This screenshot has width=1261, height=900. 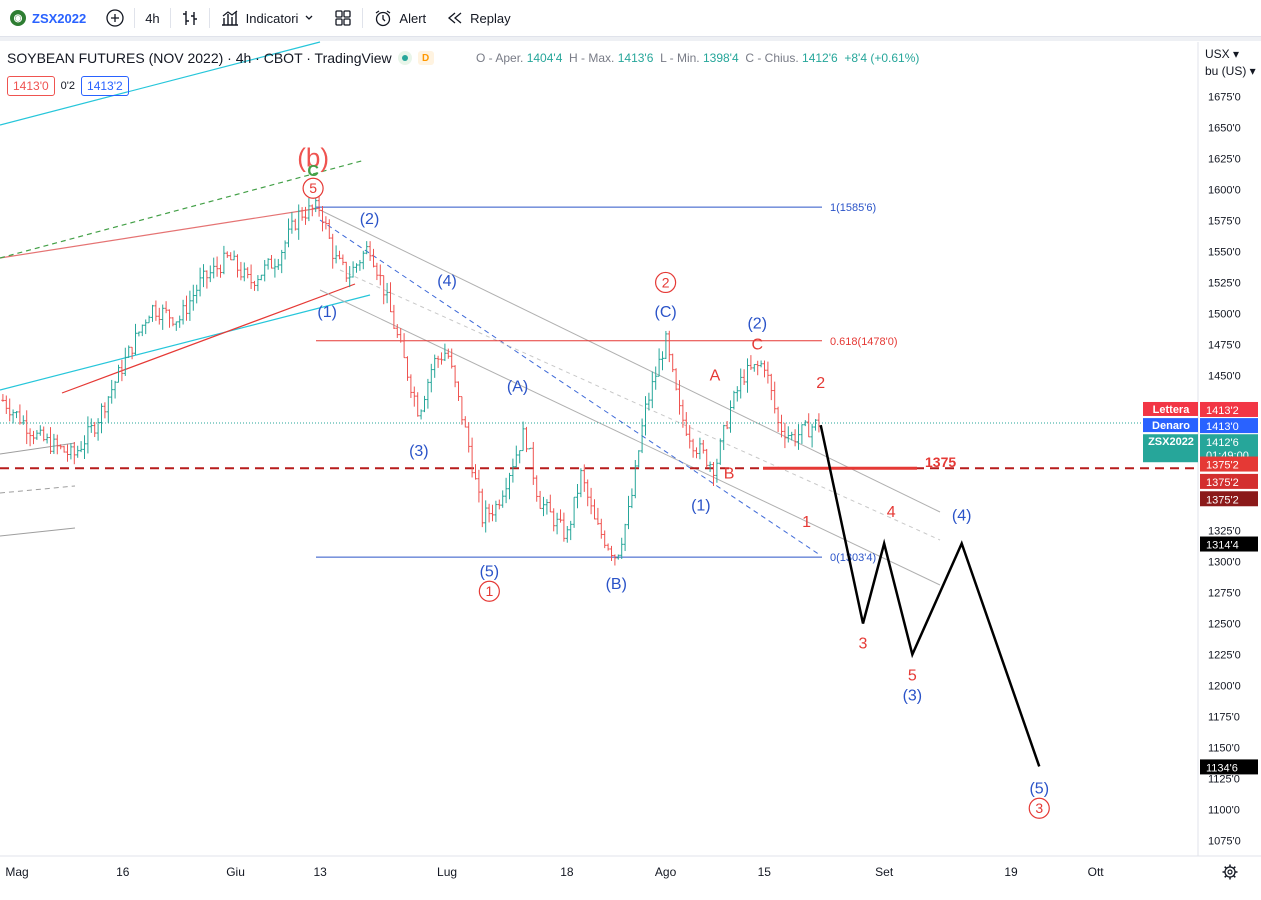 What do you see at coordinates (500, 58) in the screenshot?
I see `open-label: O - Aper.` at bounding box center [500, 58].